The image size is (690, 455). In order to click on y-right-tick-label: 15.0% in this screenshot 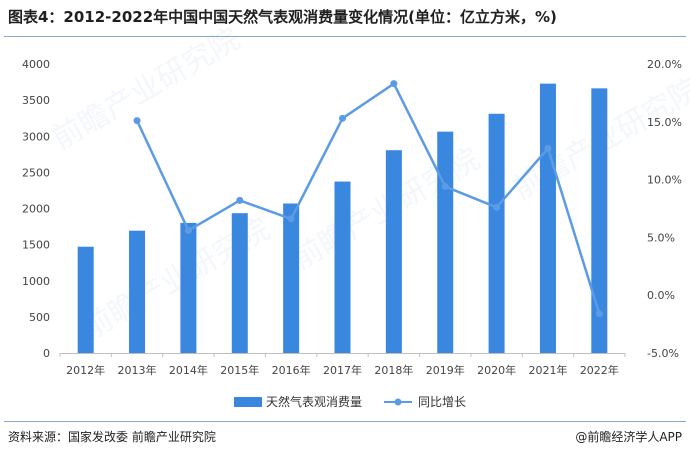, I will do `click(664, 122)`.